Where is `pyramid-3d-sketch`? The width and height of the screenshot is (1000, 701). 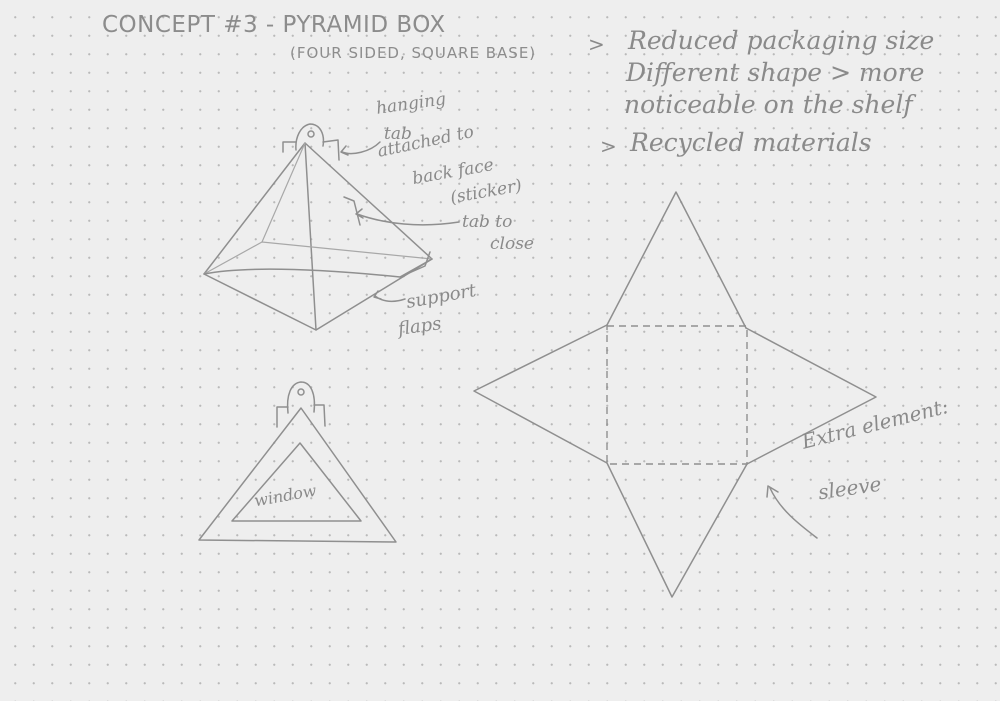 pyramid-3d-sketch is located at coordinates (318, 227).